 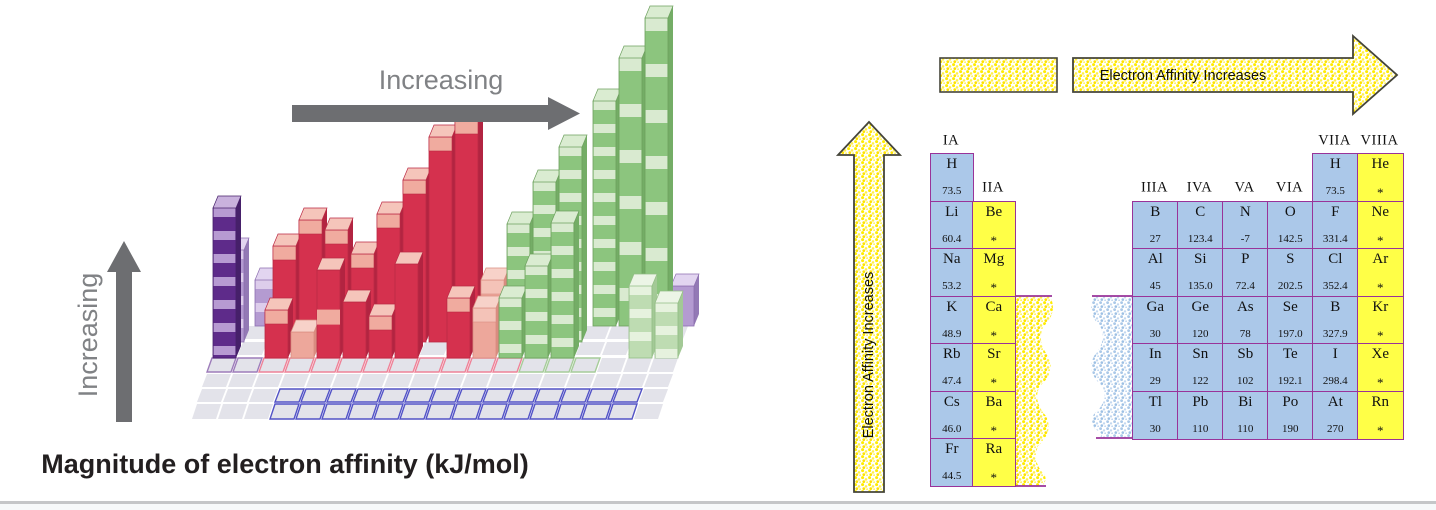 What do you see at coordinates (952, 415) in the screenshot?
I see `element-cell-Cs-5: Cs 46.0` at bounding box center [952, 415].